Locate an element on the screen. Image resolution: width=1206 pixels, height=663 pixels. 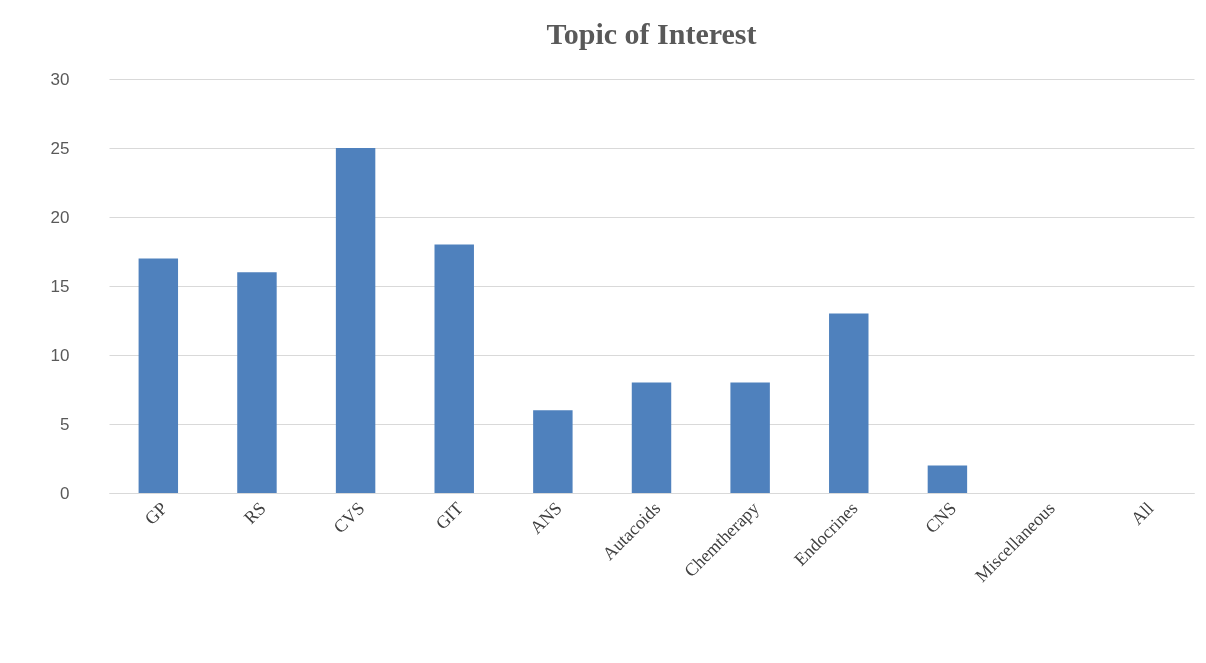
y-tick-label: 20 is located at coordinates (60, 217).